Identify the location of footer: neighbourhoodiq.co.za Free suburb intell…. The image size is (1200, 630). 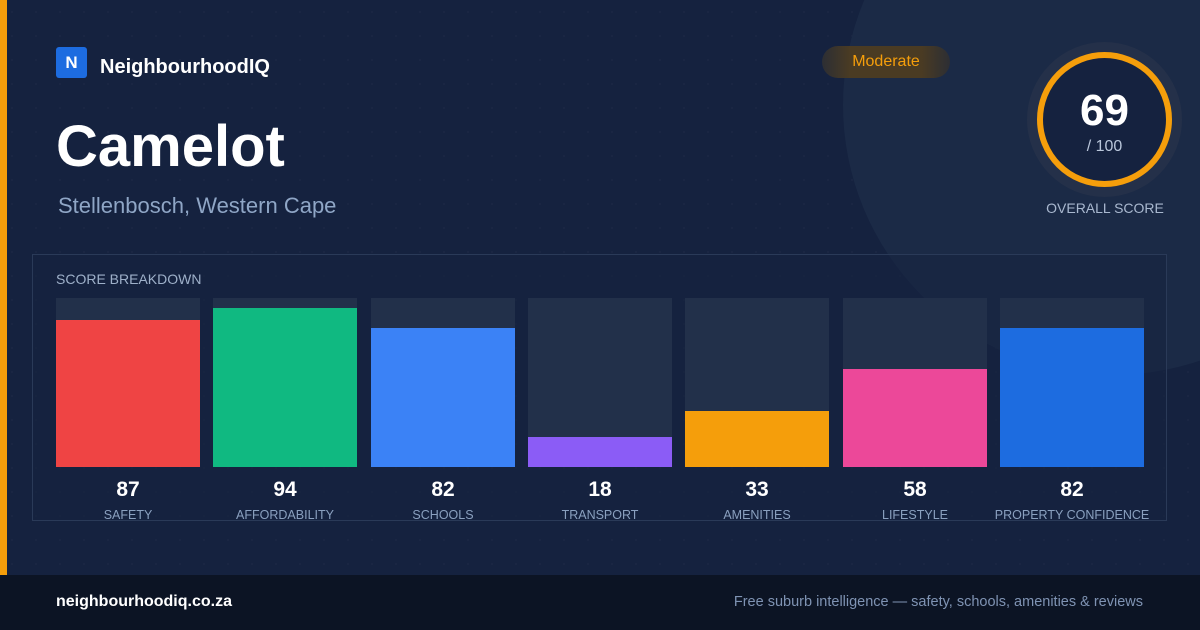
(600, 602).